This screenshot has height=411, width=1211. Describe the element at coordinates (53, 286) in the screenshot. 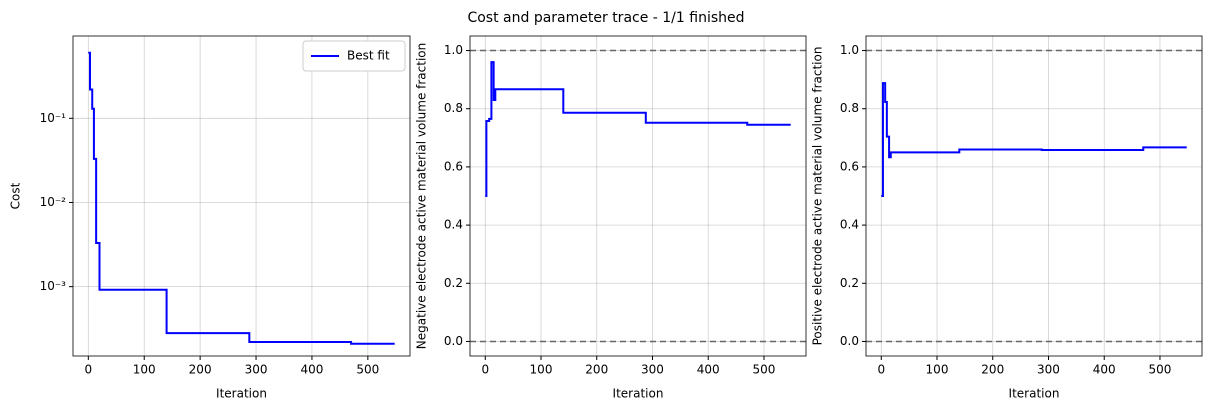

I see `y-tick-label: 10⁻³` at that location.